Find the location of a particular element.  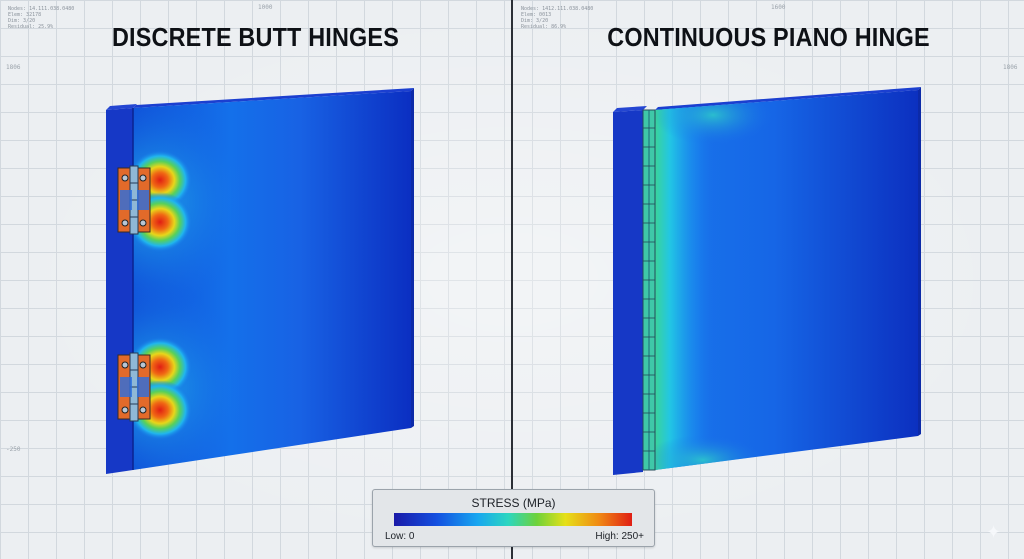

door-frame-jamb is located at coordinates (628, 292).